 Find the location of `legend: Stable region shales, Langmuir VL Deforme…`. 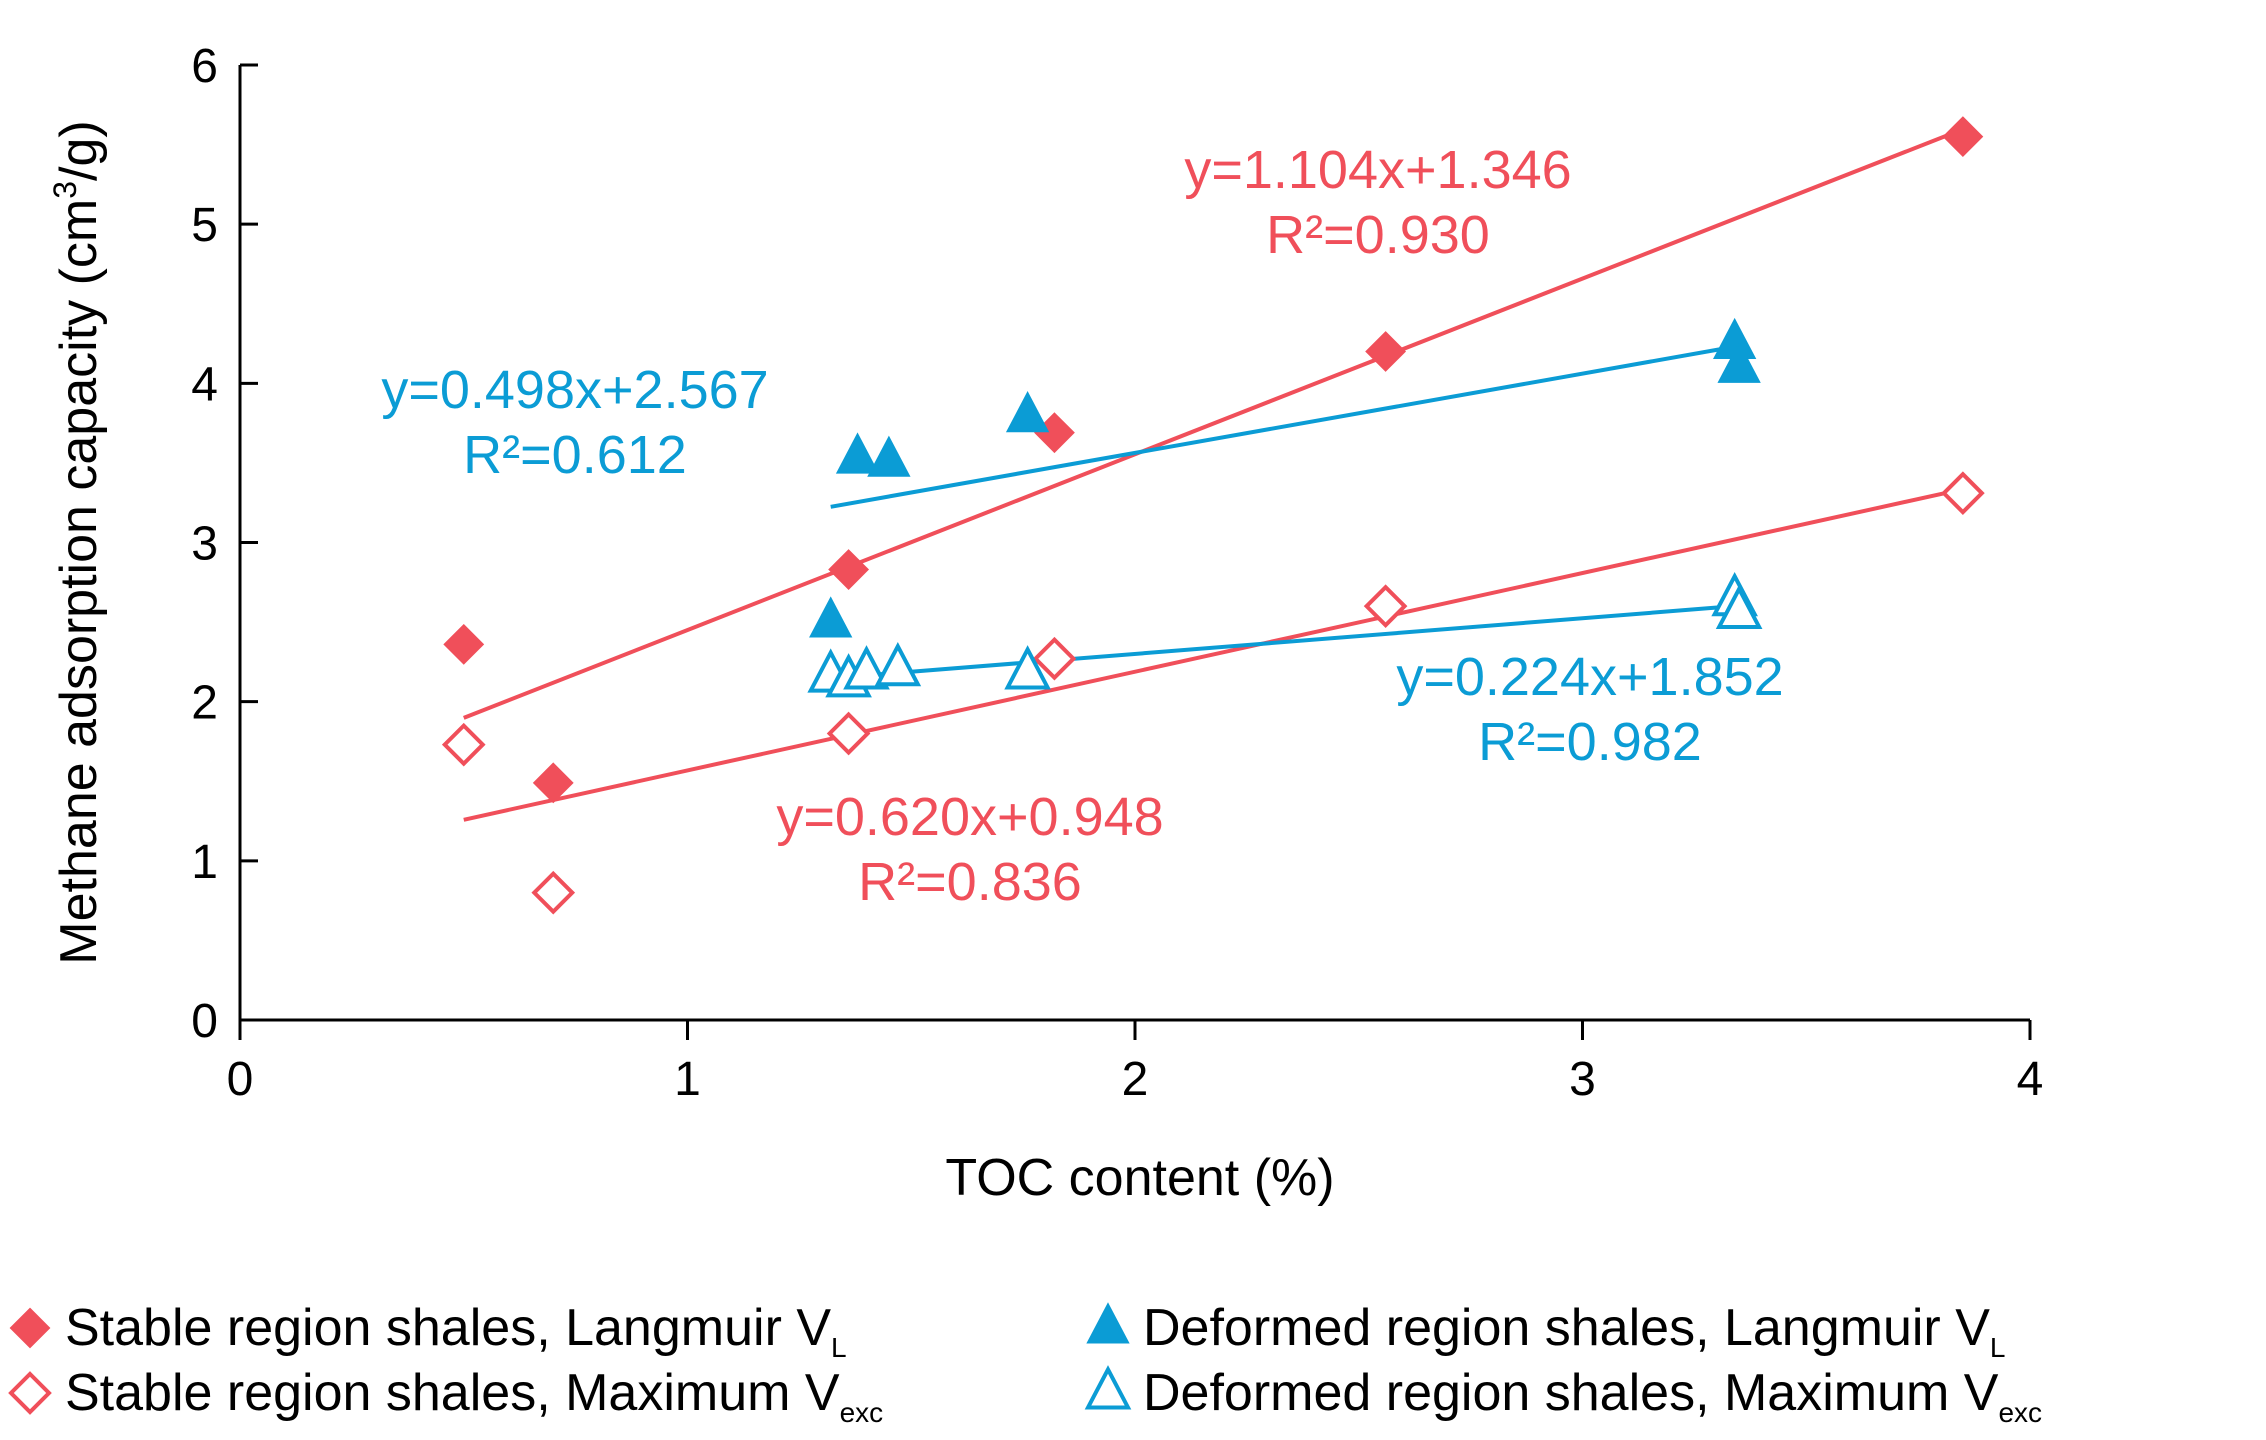

legend: Stable region shales, Langmuir VL Deforme… is located at coordinates (1025, 1363).